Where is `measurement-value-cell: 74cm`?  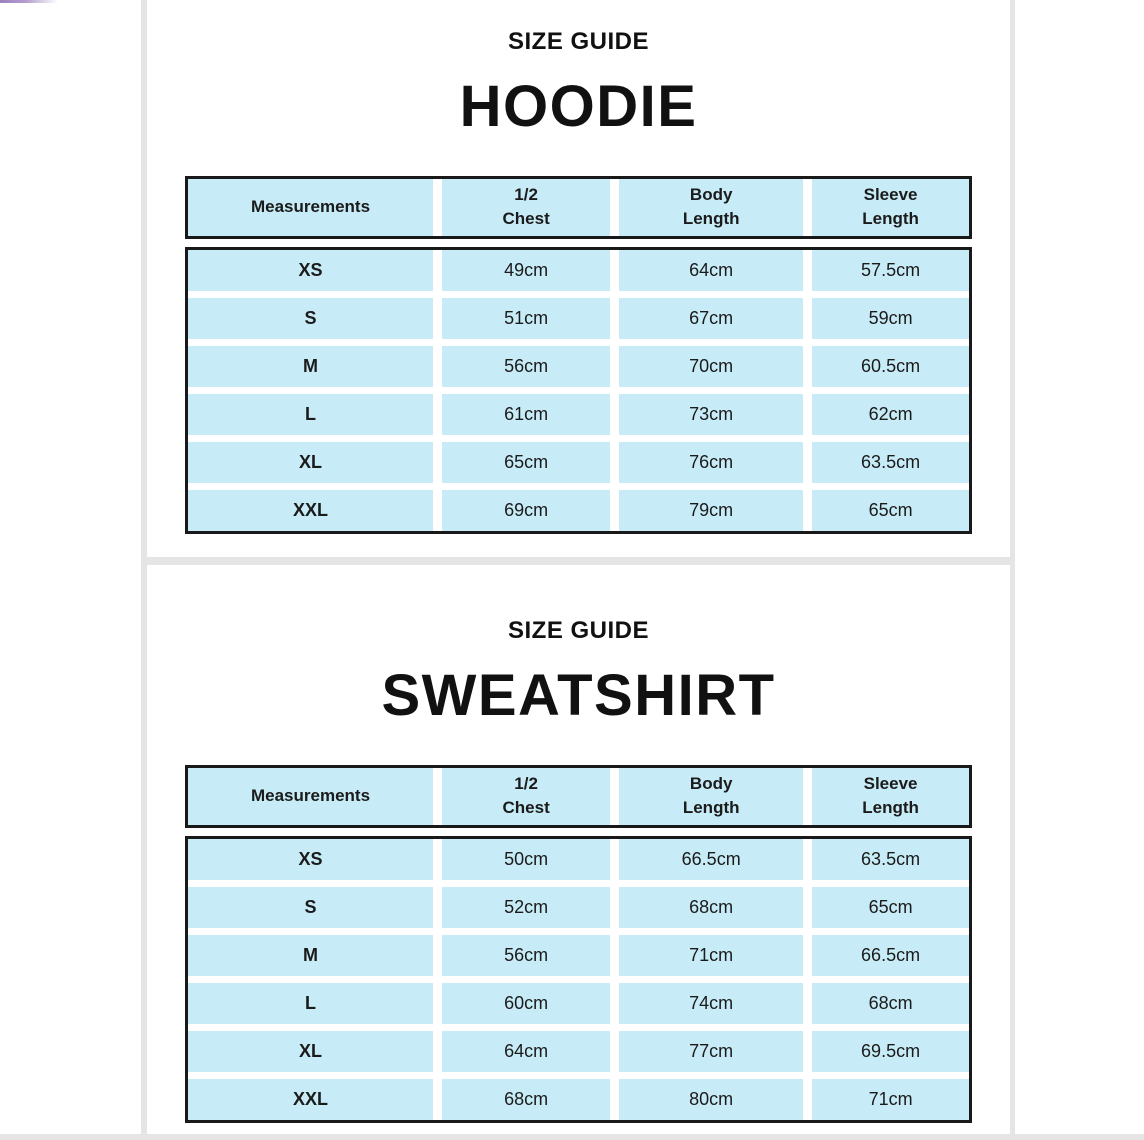
measurement-value-cell: 74cm is located at coordinates (711, 1003).